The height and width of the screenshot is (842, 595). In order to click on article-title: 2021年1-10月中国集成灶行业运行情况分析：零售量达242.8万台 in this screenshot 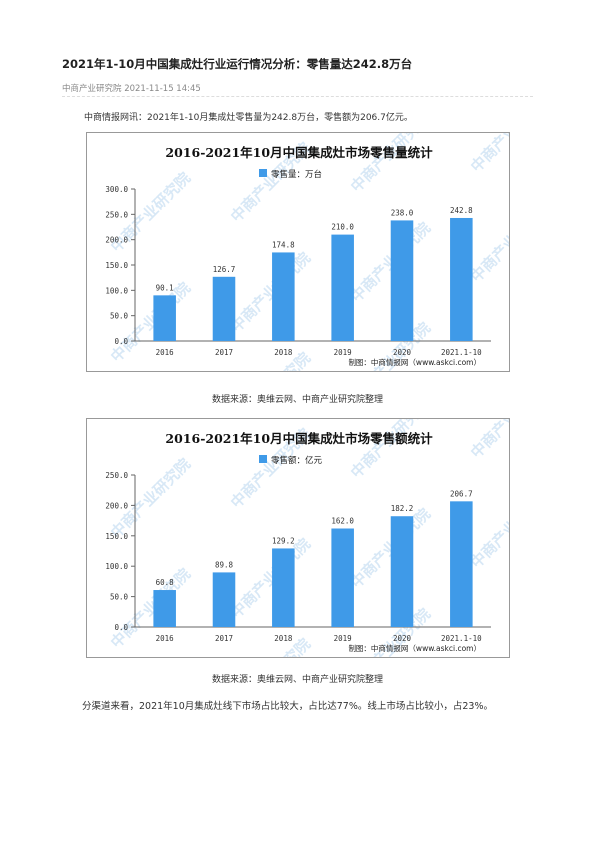, I will do `click(237, 64)`.